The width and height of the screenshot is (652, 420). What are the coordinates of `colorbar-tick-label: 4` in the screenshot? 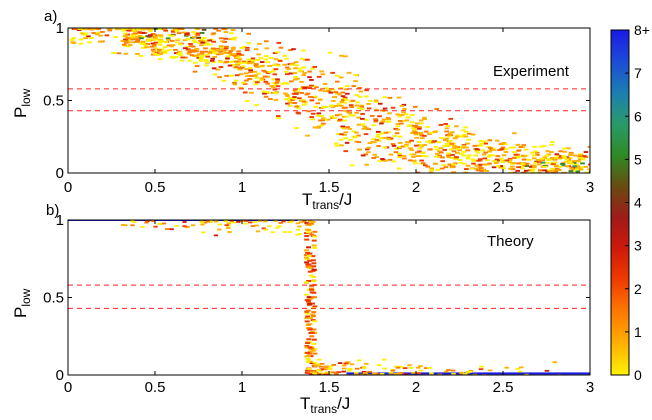 It's located at (638, 203).